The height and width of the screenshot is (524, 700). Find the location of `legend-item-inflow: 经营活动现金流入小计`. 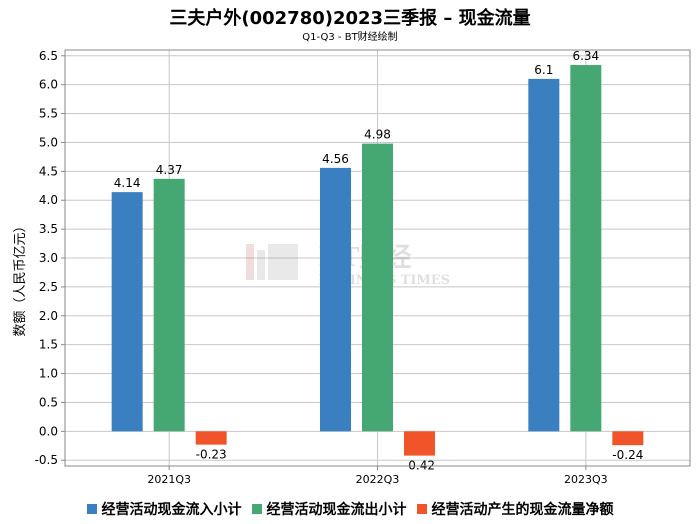

legend-item-inflow: 经营活动现金流入小计 is located at coordinates (164, 509).